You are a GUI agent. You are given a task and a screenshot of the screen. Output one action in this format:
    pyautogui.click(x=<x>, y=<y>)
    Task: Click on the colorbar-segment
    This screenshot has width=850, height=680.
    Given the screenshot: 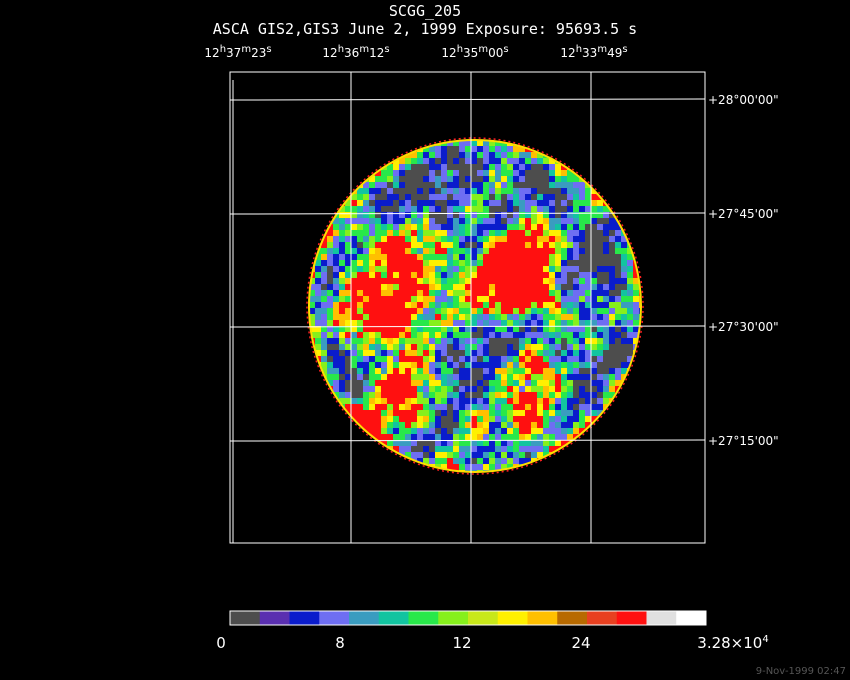 What is the action you would take?
    pyautogui.click(x=512, y=618)
    